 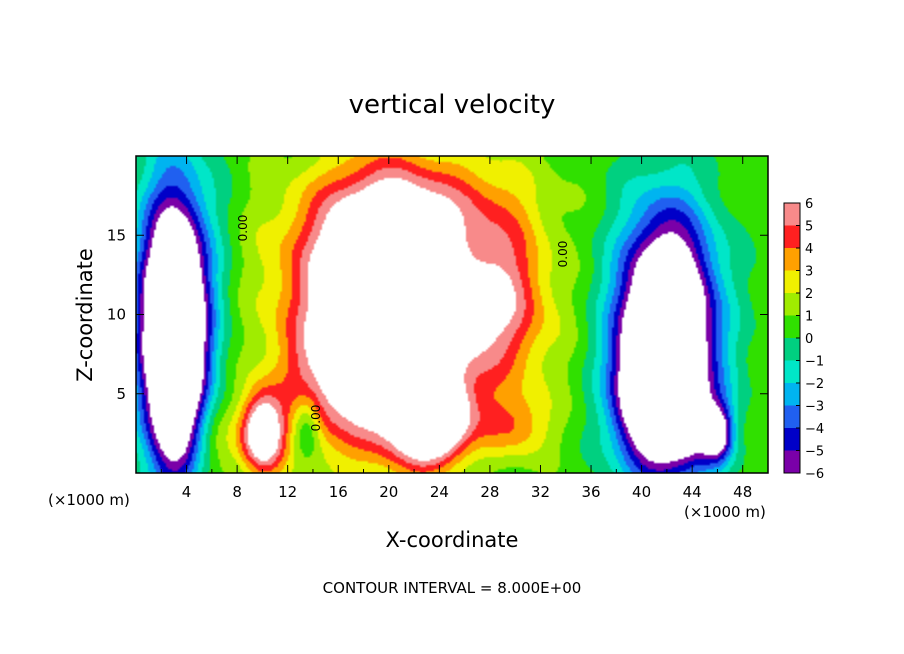 I want to click on x-tick-label: 40, so click(x=641, y=492).